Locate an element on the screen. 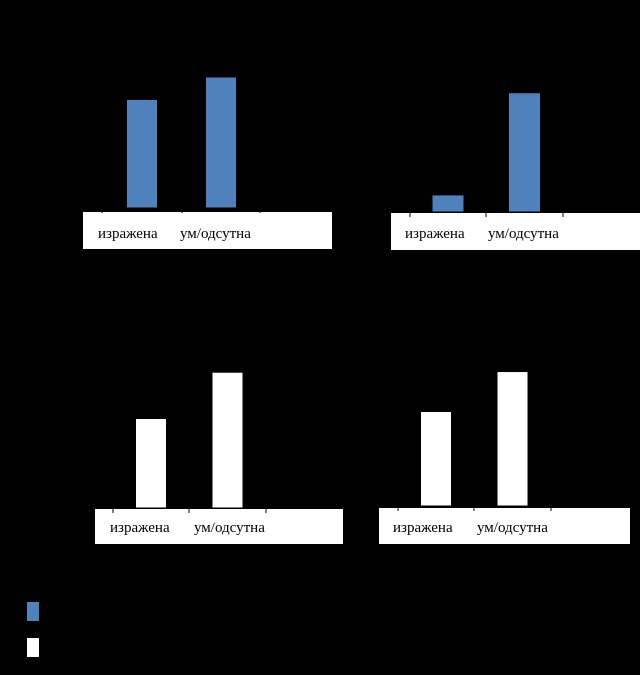  chart-panel-2: изражена ум/одсутна is located at coordinates (515, 135).